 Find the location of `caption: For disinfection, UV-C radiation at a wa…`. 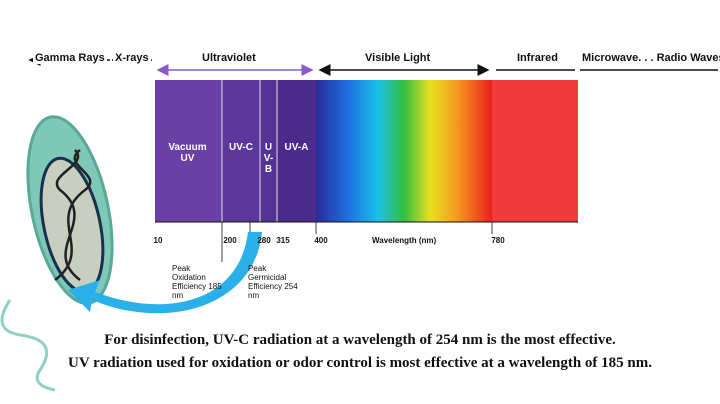

caption: For disinfection, UV-C radiation at a wa… is located at coordinates (360, 340).